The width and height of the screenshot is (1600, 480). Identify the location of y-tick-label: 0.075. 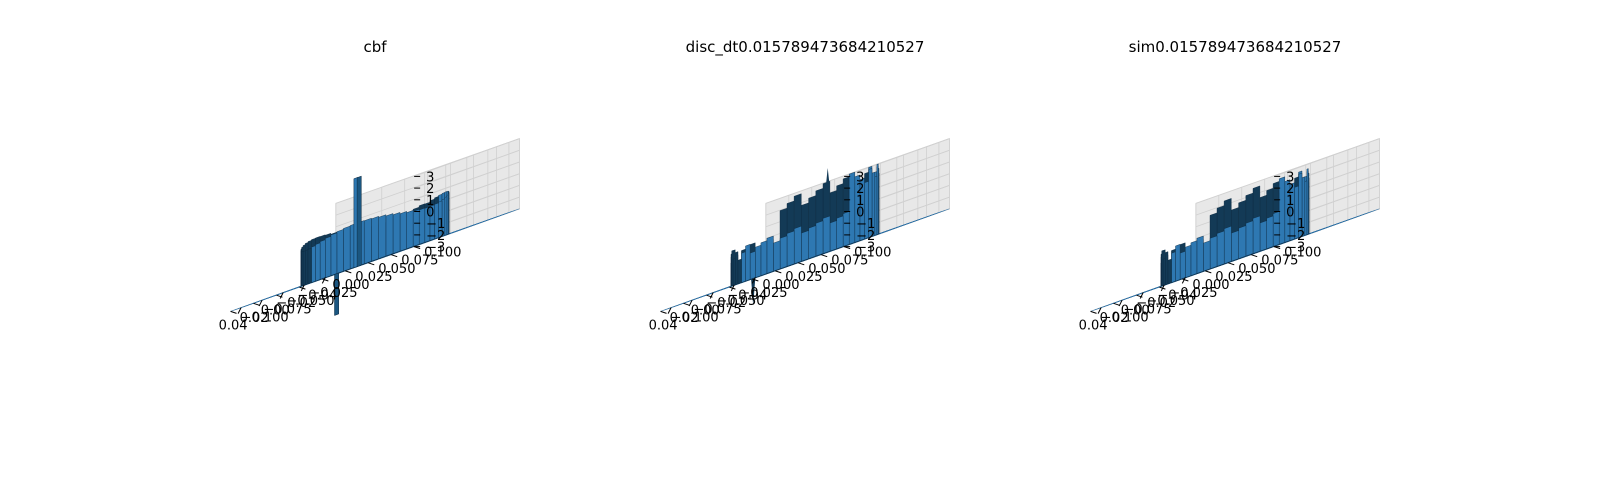
(419, 261).